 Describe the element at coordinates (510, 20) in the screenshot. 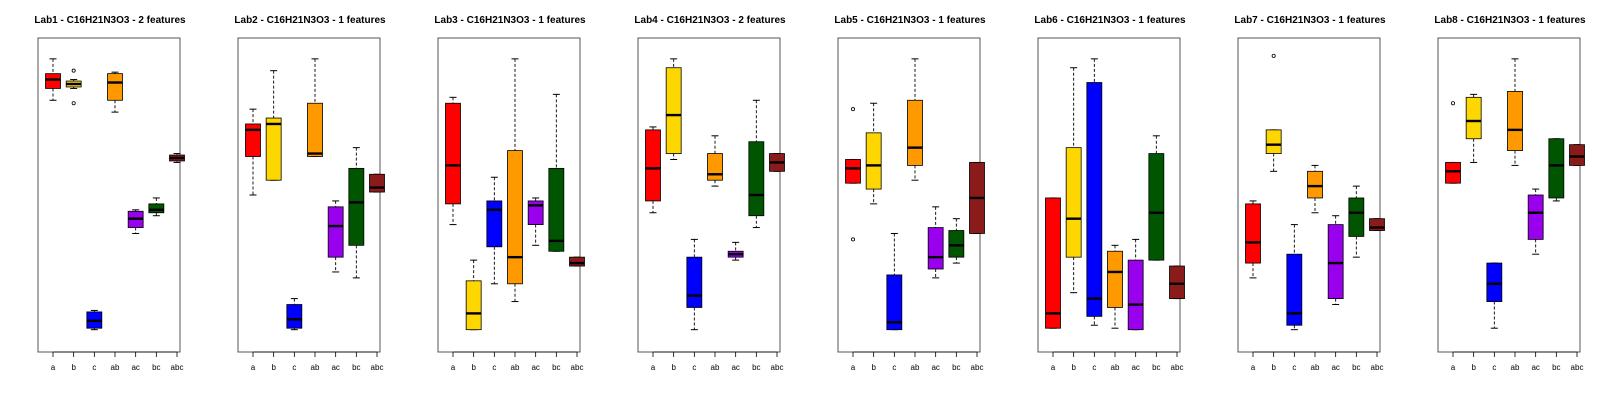

I see `panel-title: Lab3 - C16H21N3O3 - 1 features` at that location.